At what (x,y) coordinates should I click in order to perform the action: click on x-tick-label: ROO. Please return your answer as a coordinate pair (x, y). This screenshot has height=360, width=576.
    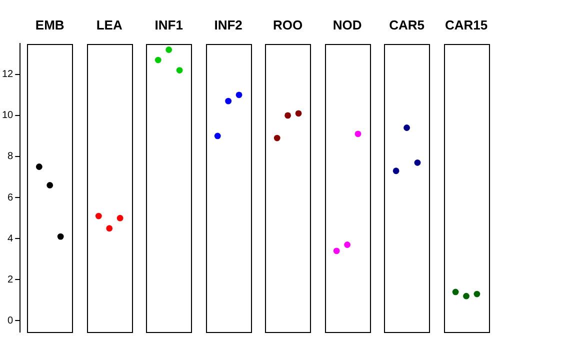
    Looking at the image, I should click on (287, 24).